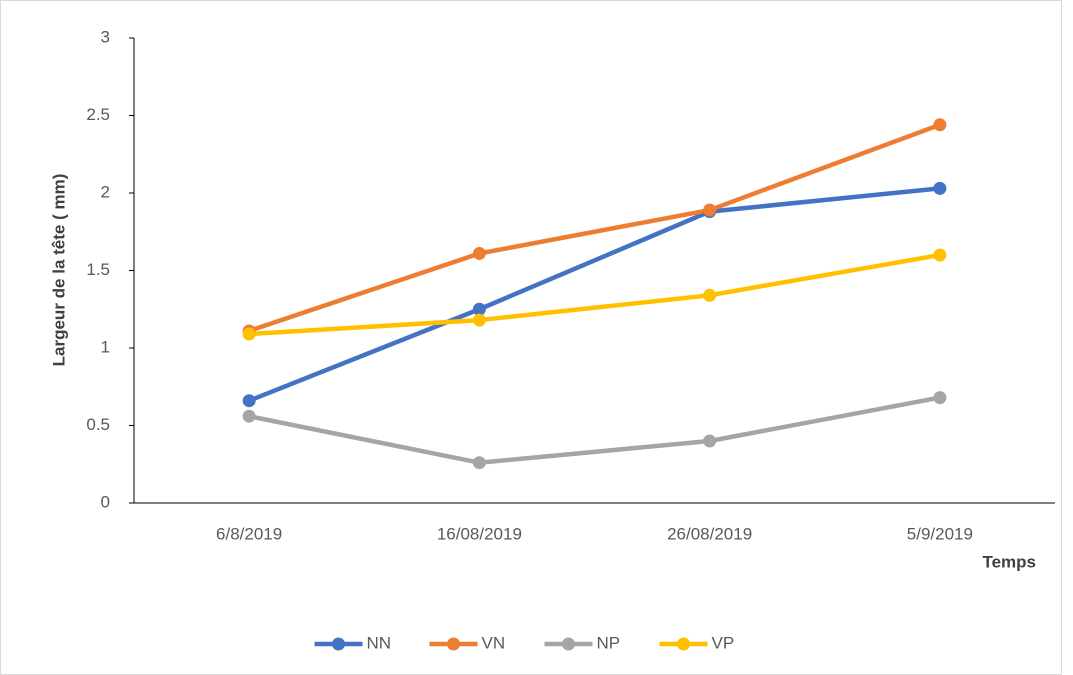  I want to click on y-tick-label: 0.5, so click(98, 424).